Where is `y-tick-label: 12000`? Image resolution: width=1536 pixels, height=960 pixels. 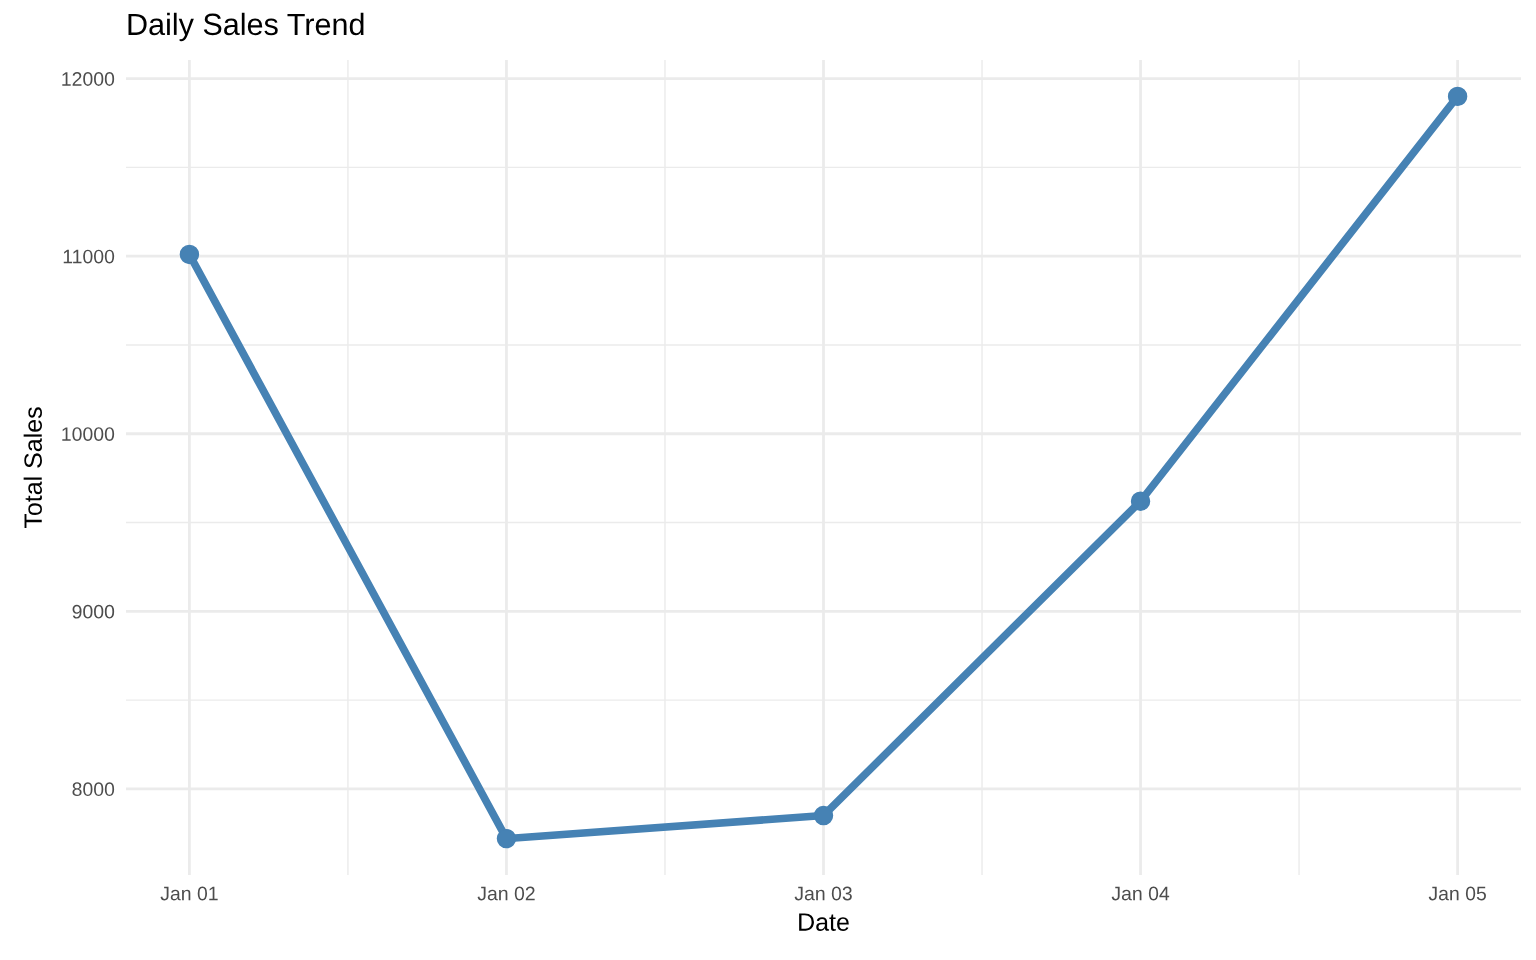 y-tick-label: 12000 is located at coordinates (88, 79).